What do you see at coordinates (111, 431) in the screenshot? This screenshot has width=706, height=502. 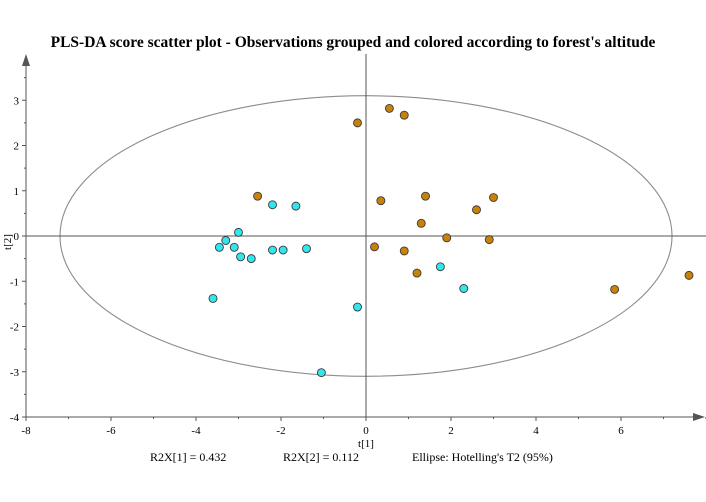 I see `x-tick-label: -6` at bounding box center [111, 431].